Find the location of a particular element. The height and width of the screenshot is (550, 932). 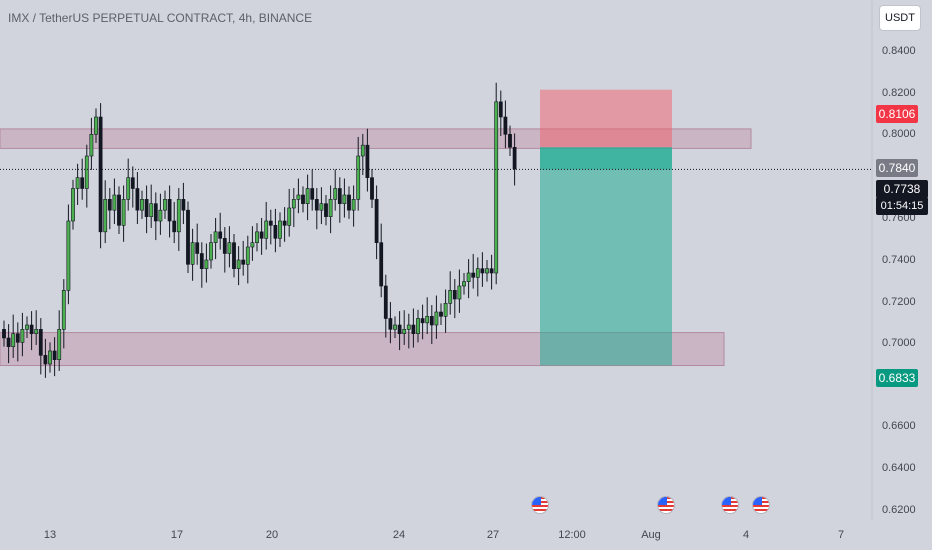

currency-selector: USDT is located at coordinates (900, 18).